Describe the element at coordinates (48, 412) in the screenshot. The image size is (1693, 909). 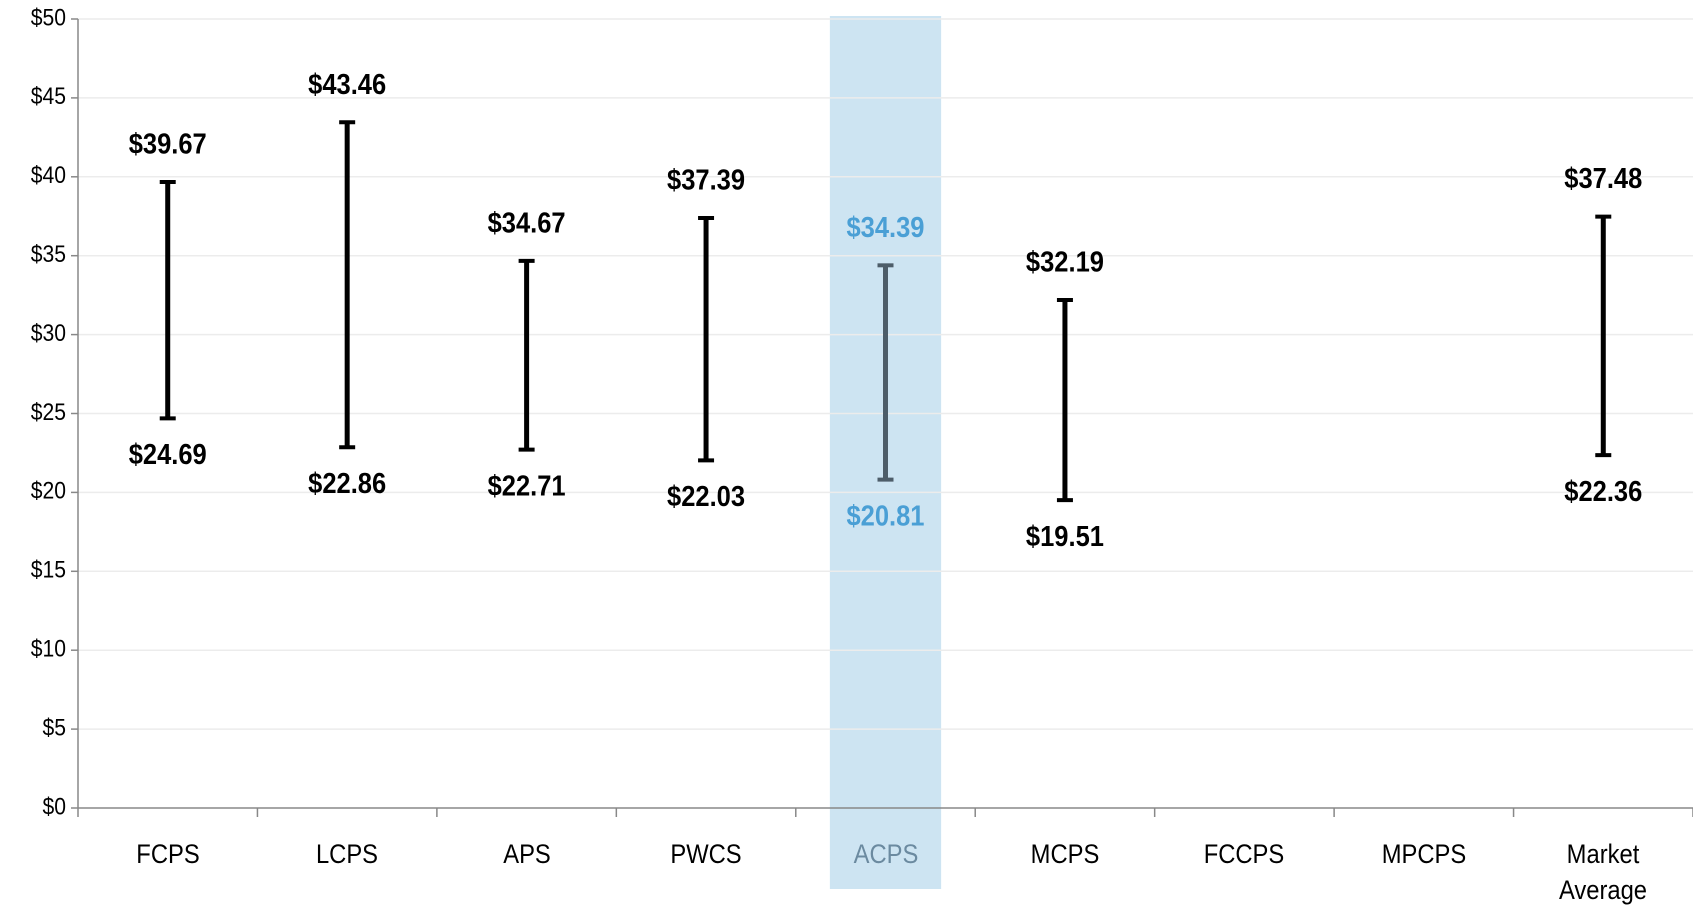
I see `y-tick-label: $25` at that location.